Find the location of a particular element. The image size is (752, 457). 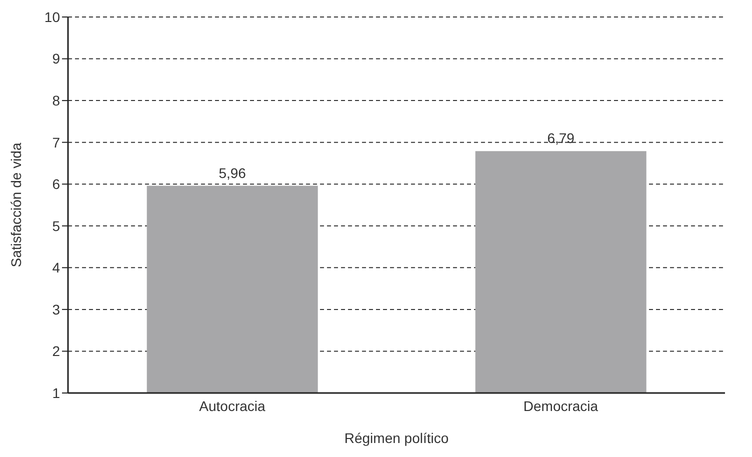

data-label: 6,79 is located at coordinates (561, 138).